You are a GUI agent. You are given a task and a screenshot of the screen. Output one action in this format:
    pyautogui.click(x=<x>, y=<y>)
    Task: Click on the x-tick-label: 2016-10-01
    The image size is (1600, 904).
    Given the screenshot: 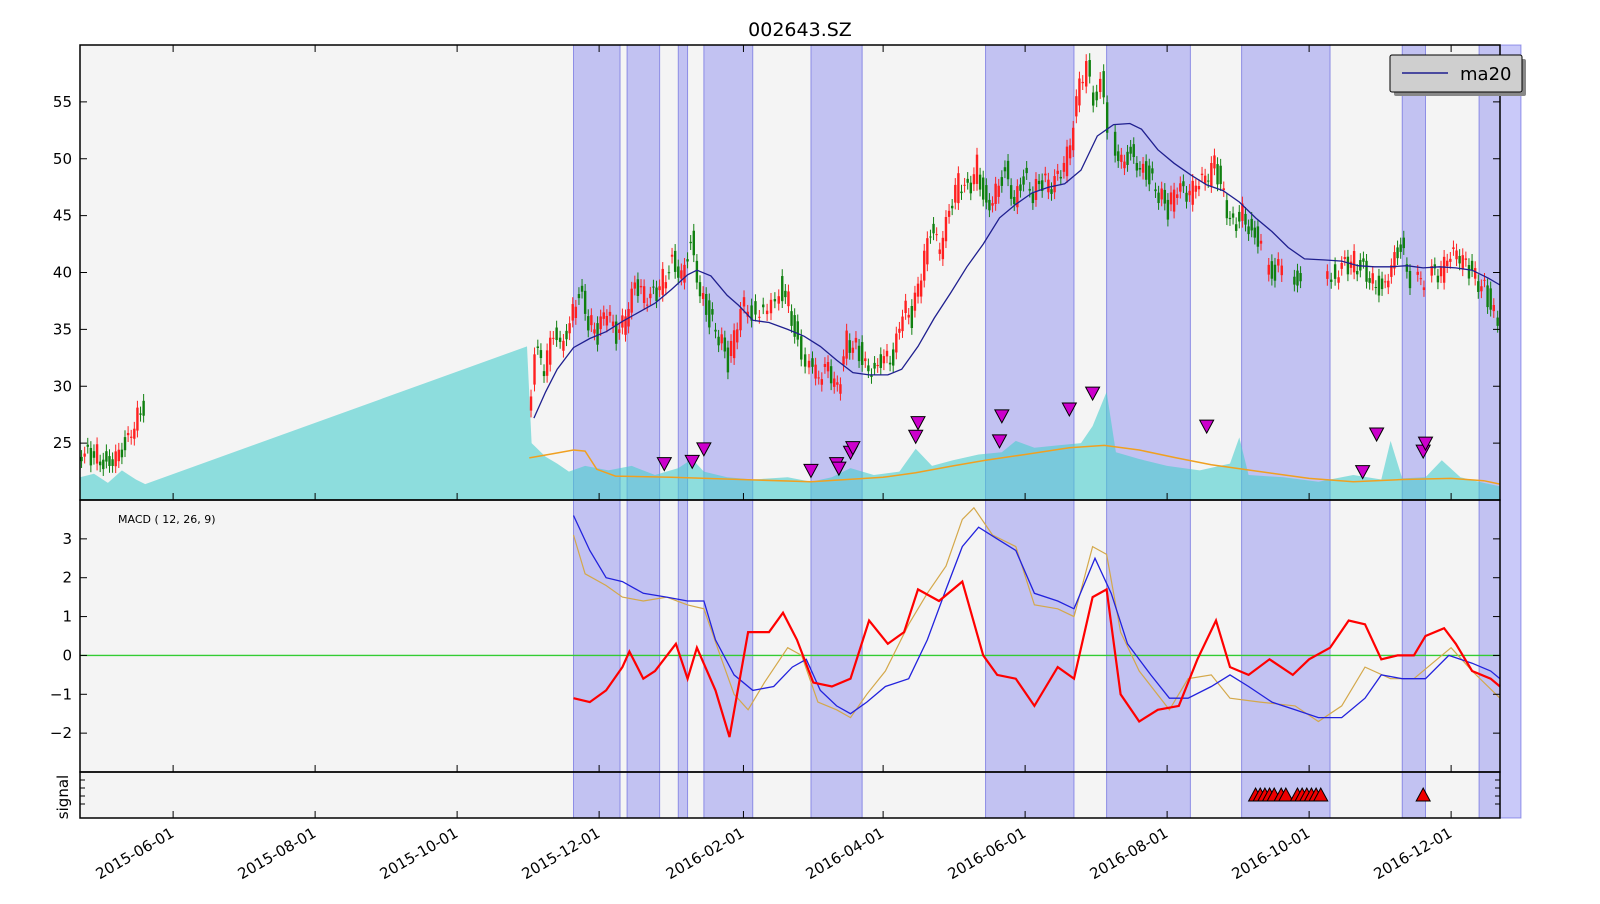 What is the action you would take?
    pyautogui.click(x=1271, y=853)
    